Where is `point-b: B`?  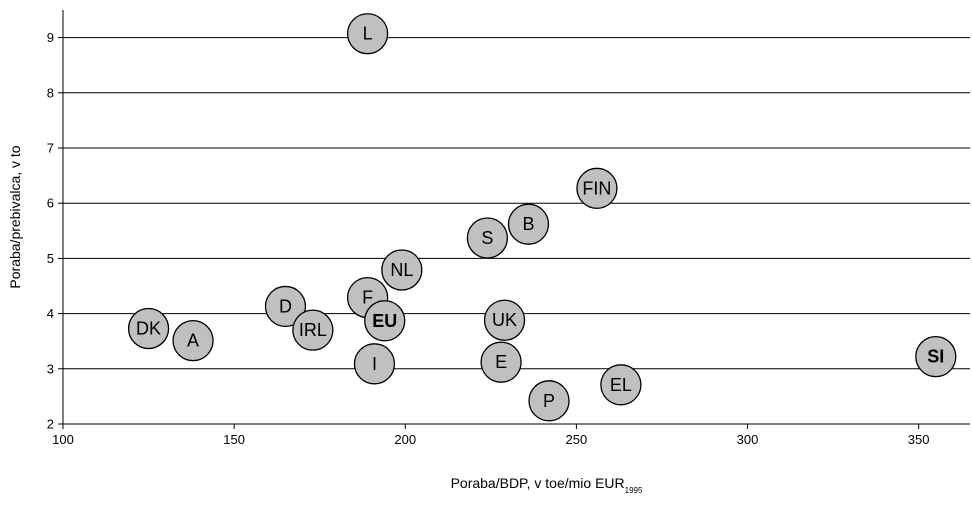
point-b: B is located at coordinates (528, 224).